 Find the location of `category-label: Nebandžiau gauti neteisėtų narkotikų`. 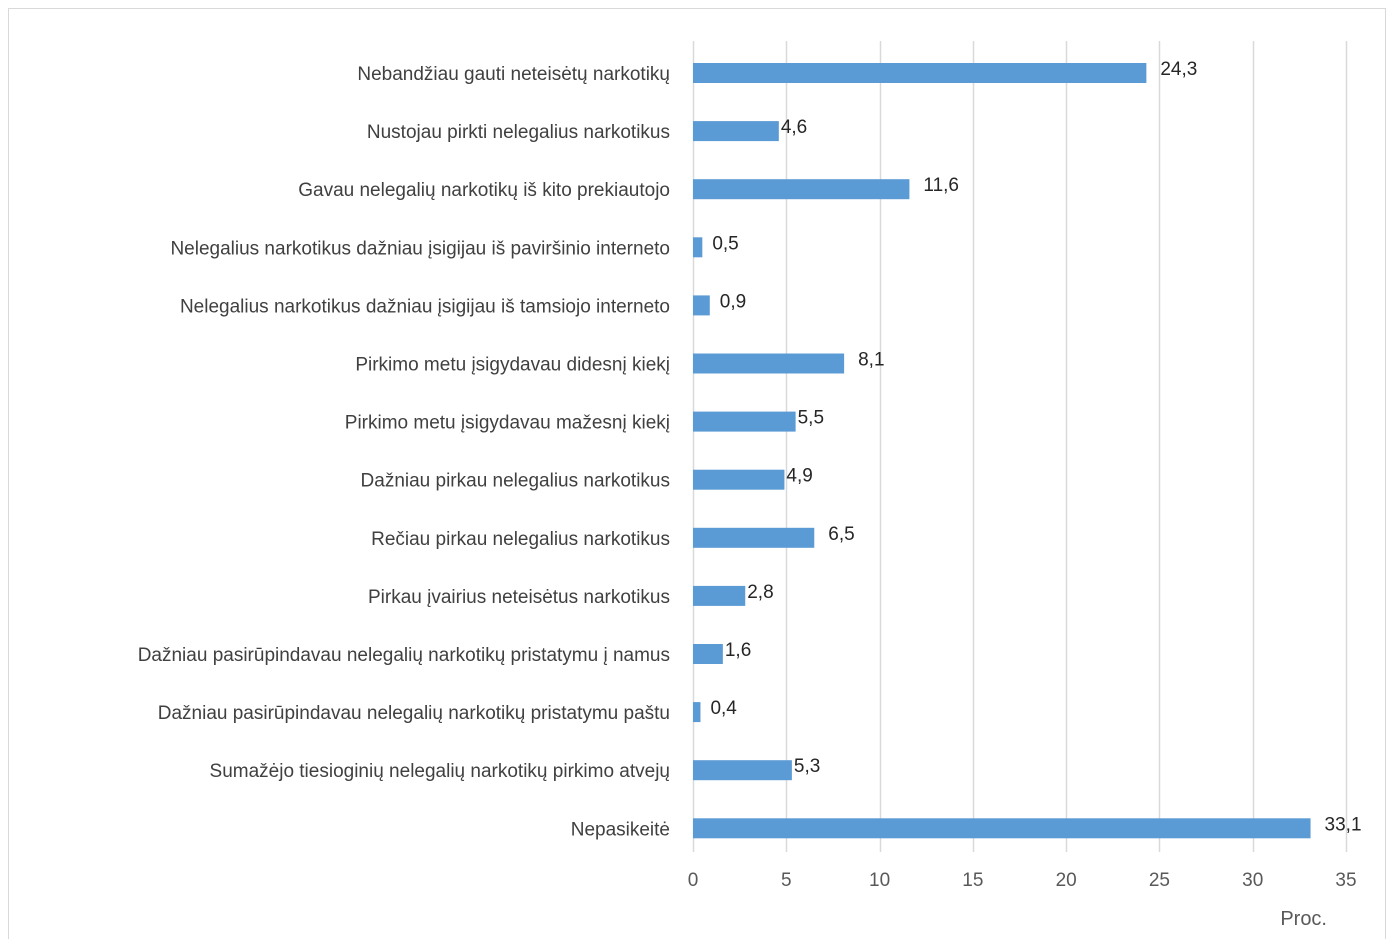

category-label: Nebandžiau gauti neteisėtų narkotikų is located at coordinates (513, 74).